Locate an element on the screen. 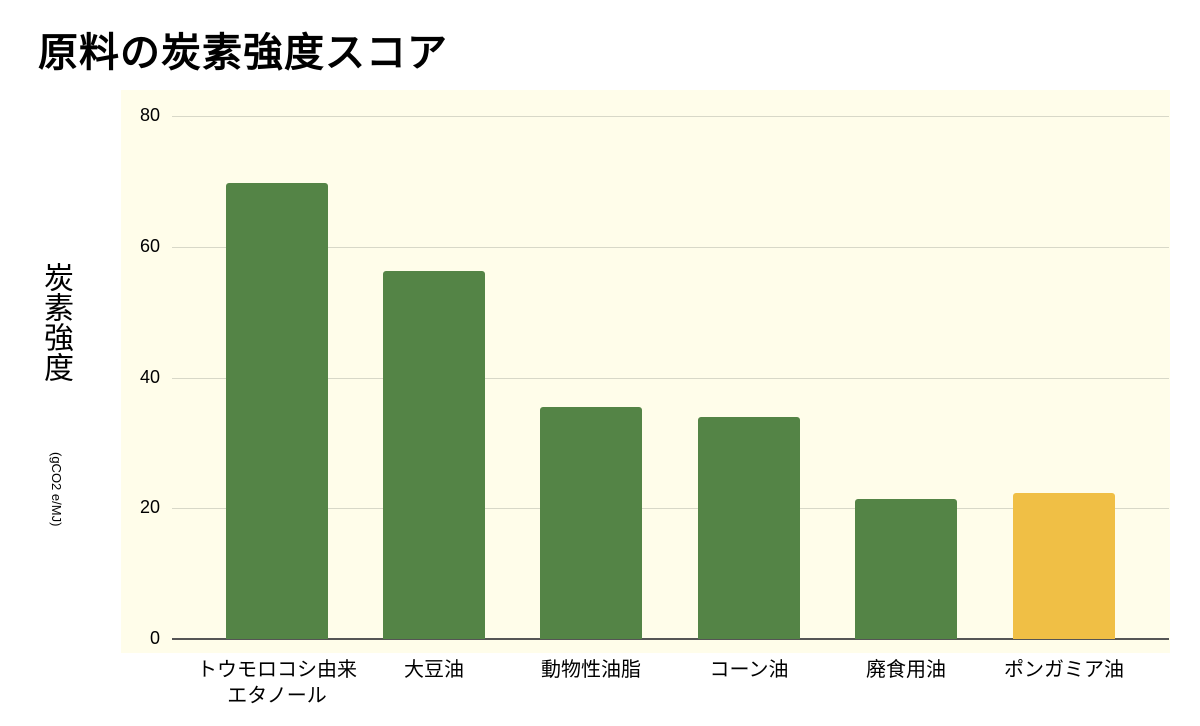  x-tick-label: トウモロコシ由来 エタノール is located at coordinates (277, 682).